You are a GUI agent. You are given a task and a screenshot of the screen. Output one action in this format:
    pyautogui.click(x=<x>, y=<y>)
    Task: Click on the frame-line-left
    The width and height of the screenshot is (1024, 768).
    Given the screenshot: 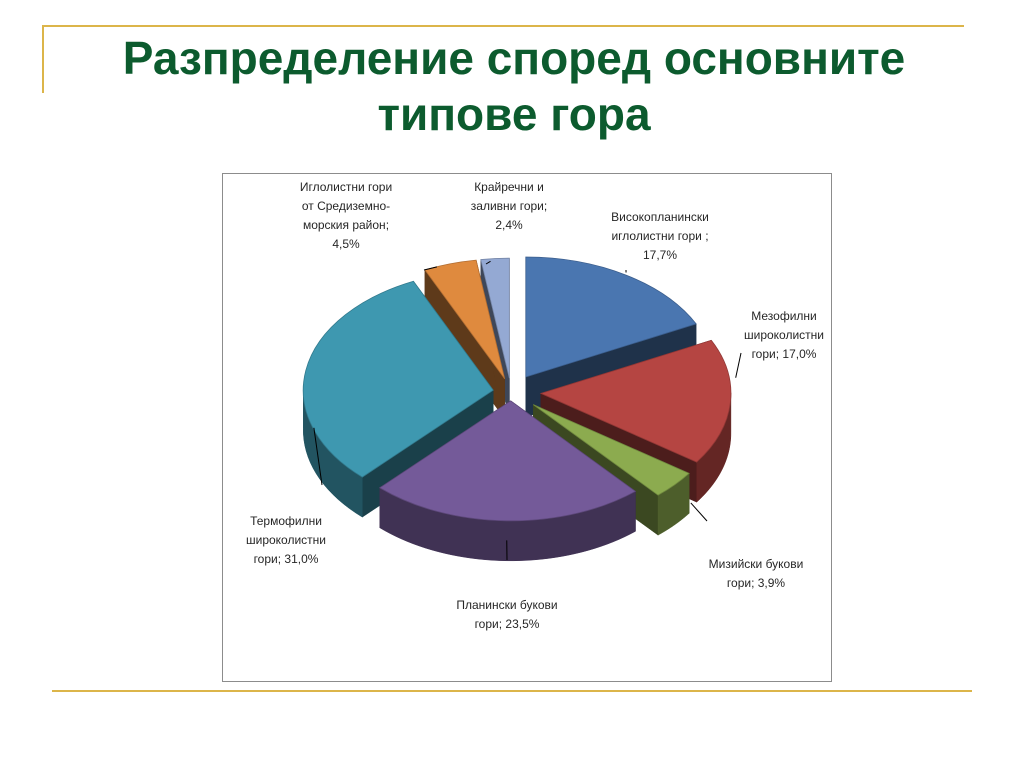 What is the action you would take?
    pyautogui.click(x=43, y=59)
    